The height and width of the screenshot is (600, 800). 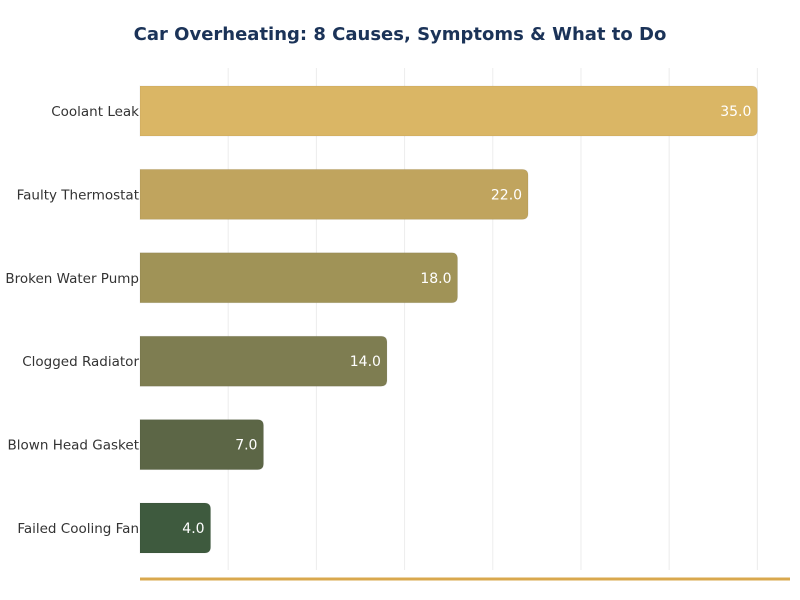 I want to click on data-label: 7.0, so click(x=246, y=446).